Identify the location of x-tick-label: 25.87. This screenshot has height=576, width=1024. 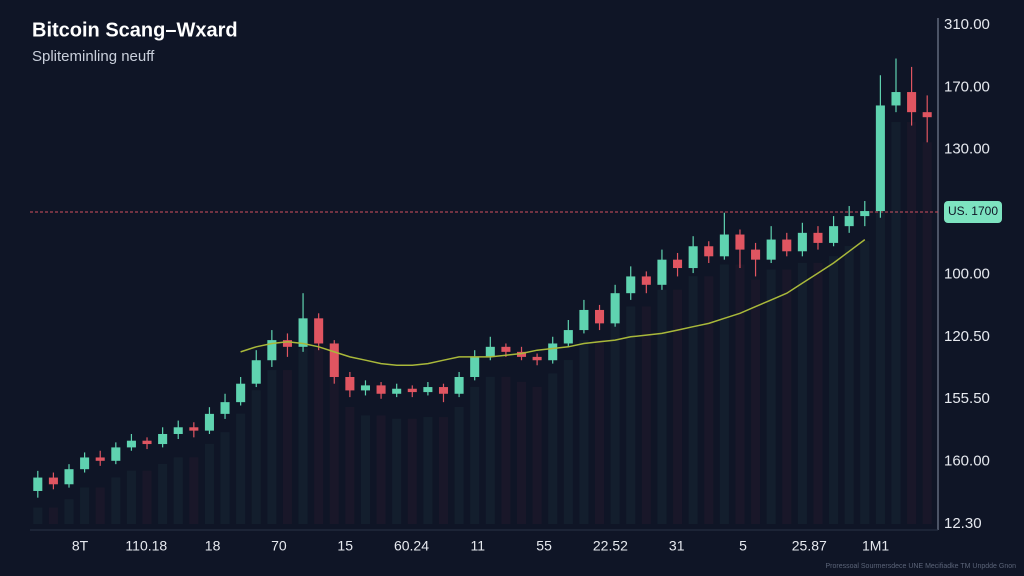
(809, 546).